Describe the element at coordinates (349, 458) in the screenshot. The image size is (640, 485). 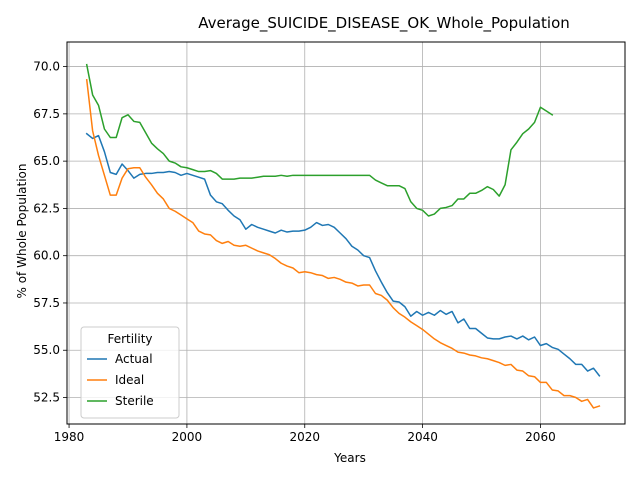
I see `x-axis-label: Years` at that location.